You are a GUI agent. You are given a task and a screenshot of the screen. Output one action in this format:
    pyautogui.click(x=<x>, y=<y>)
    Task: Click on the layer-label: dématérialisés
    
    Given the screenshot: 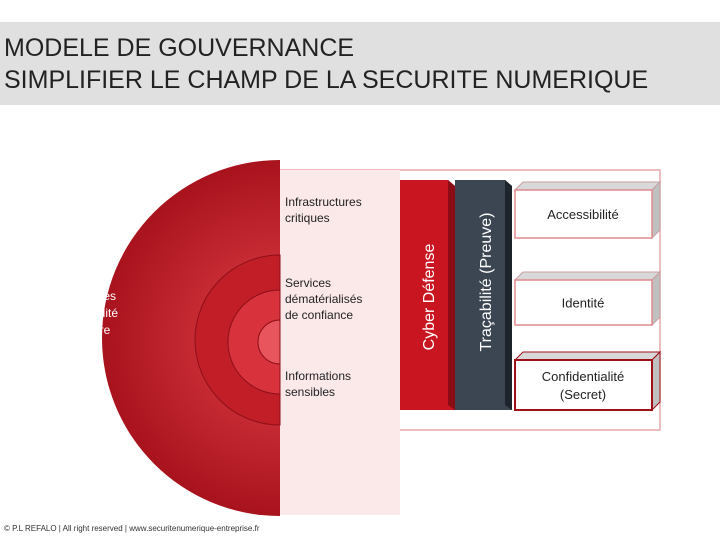 What is the action you would take?
    pyautogui.click(x=323, y=299)
    